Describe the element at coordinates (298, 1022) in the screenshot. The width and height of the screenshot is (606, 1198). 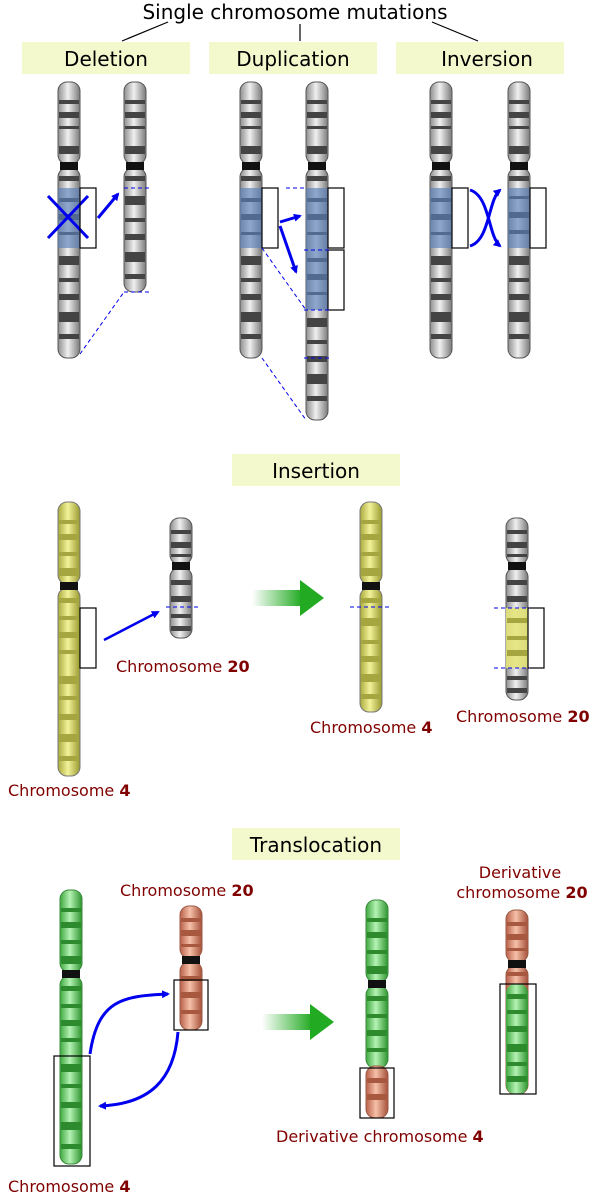
I see `translocation-transform-arrow` at that location.